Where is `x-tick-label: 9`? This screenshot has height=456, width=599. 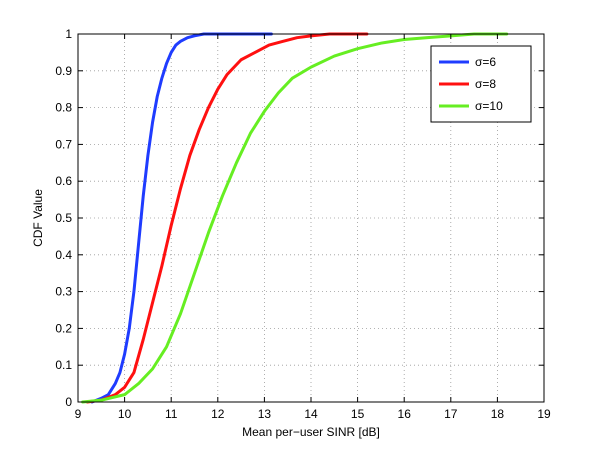 x-tick-label: 9 is located at coordinates (78, 414).